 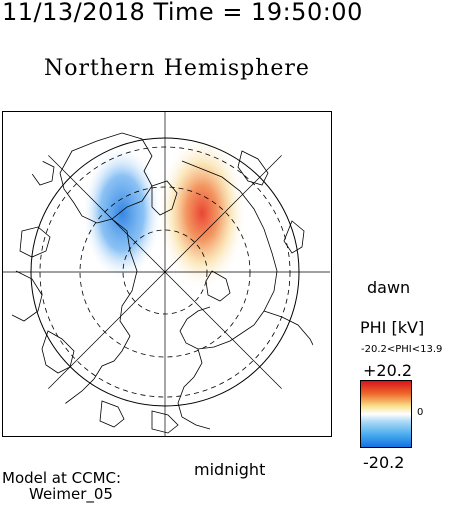 I want to click on model-name-label: Weimer_05, so click(x=71, y=494).